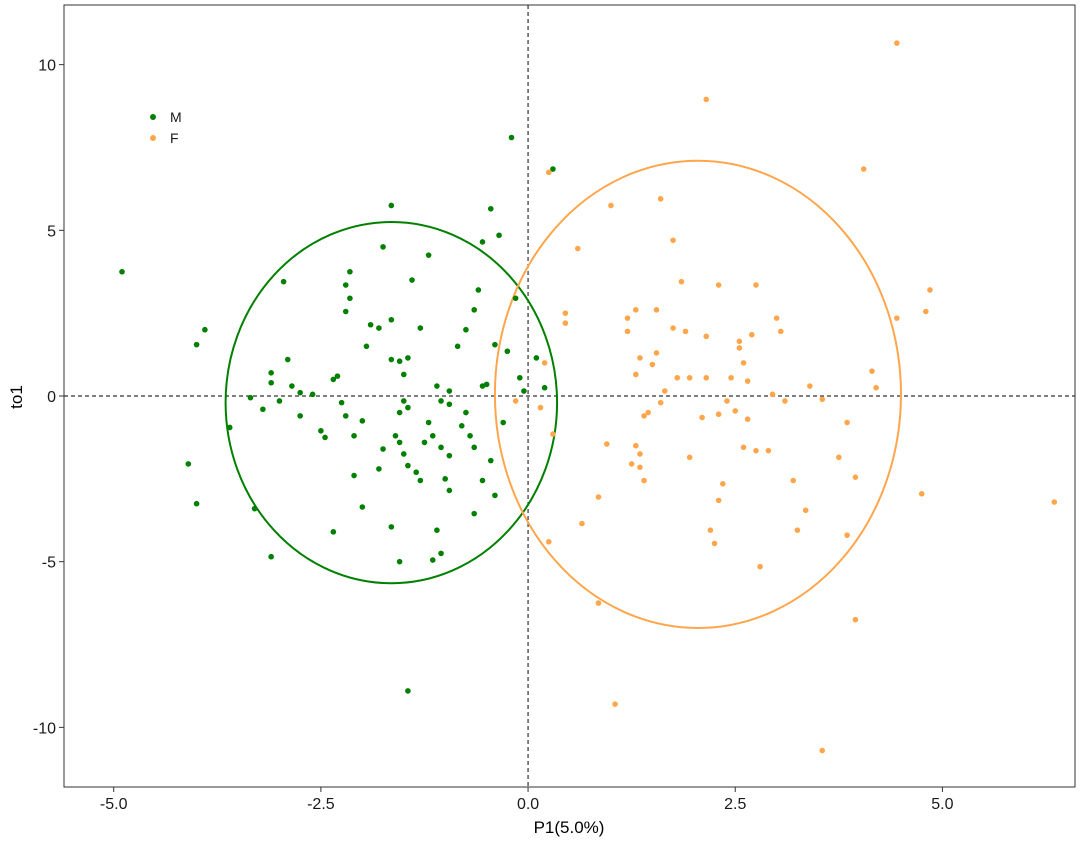  Describe the element at coordinates (528, 804) in the screenshot. I see `x-tick-label: 0.0` at that location.